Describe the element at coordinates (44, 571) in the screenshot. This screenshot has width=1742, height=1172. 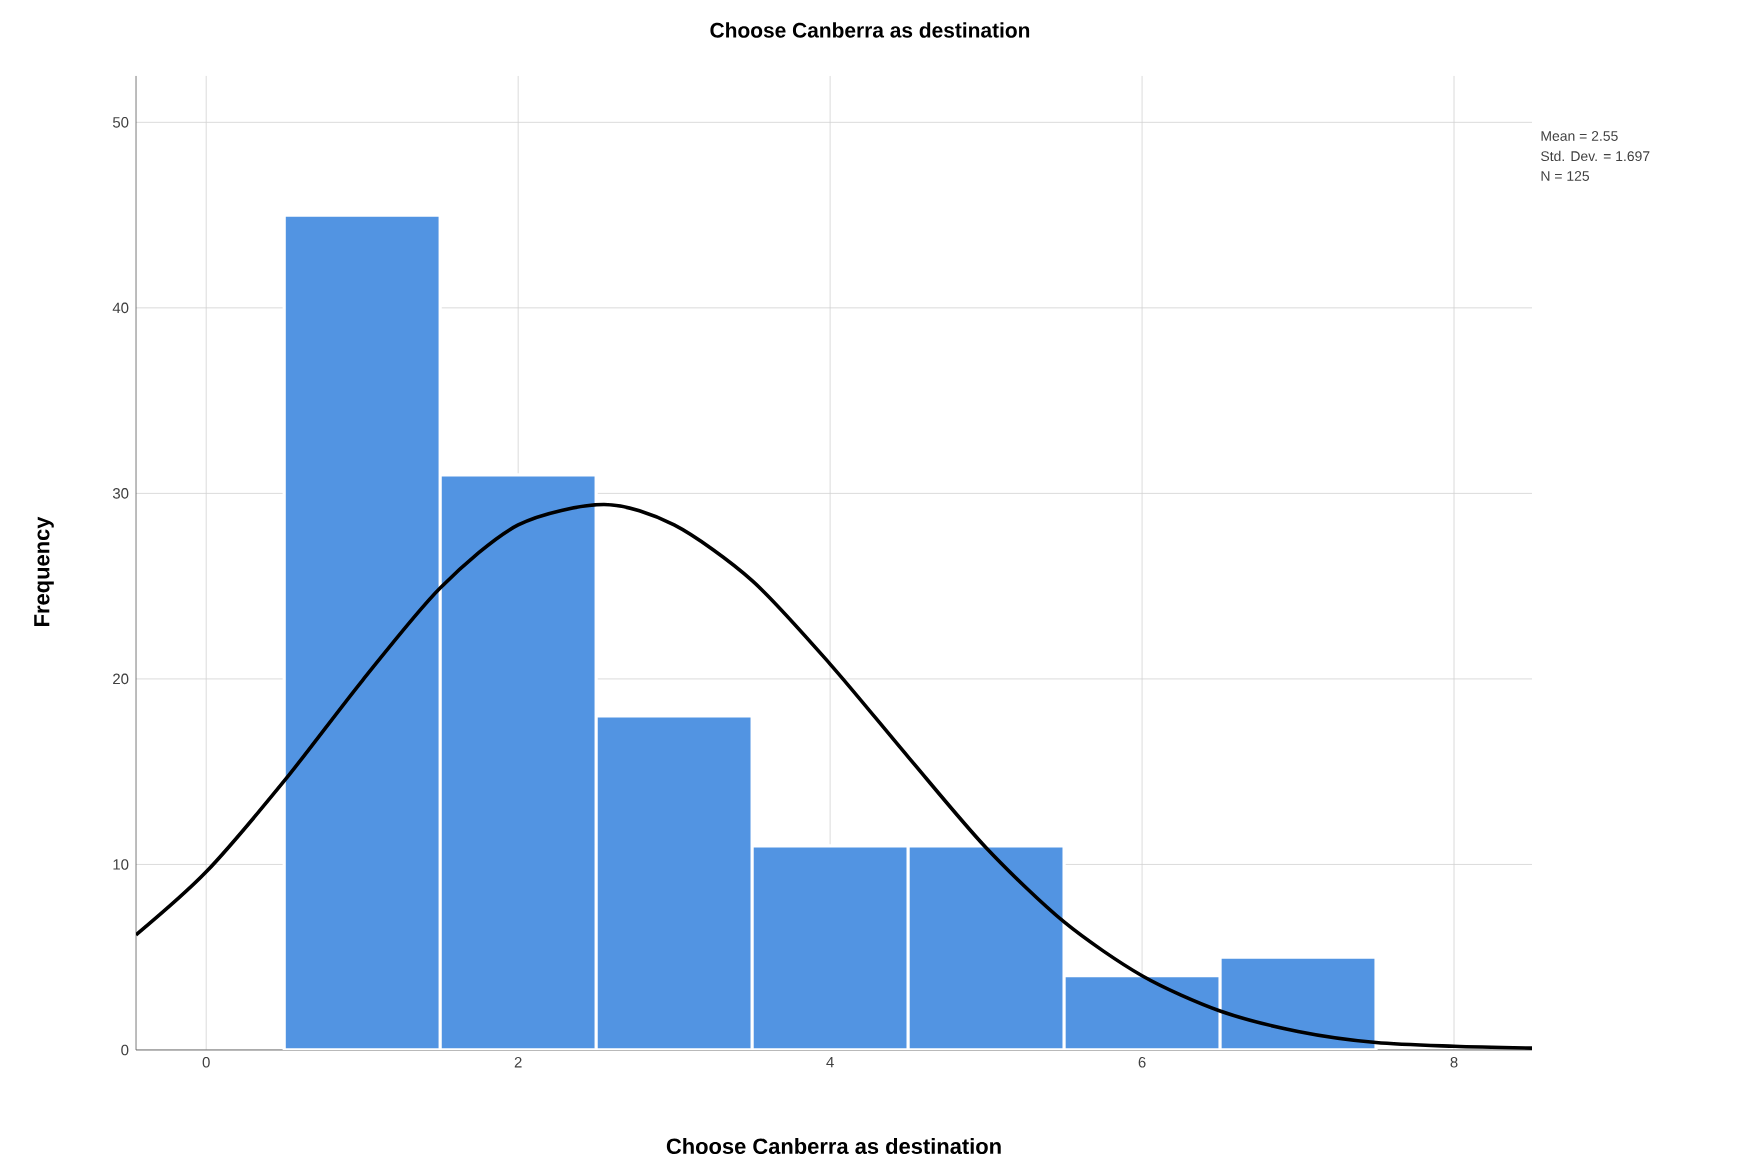
I see `y-axis-title: Frequency` at that location.